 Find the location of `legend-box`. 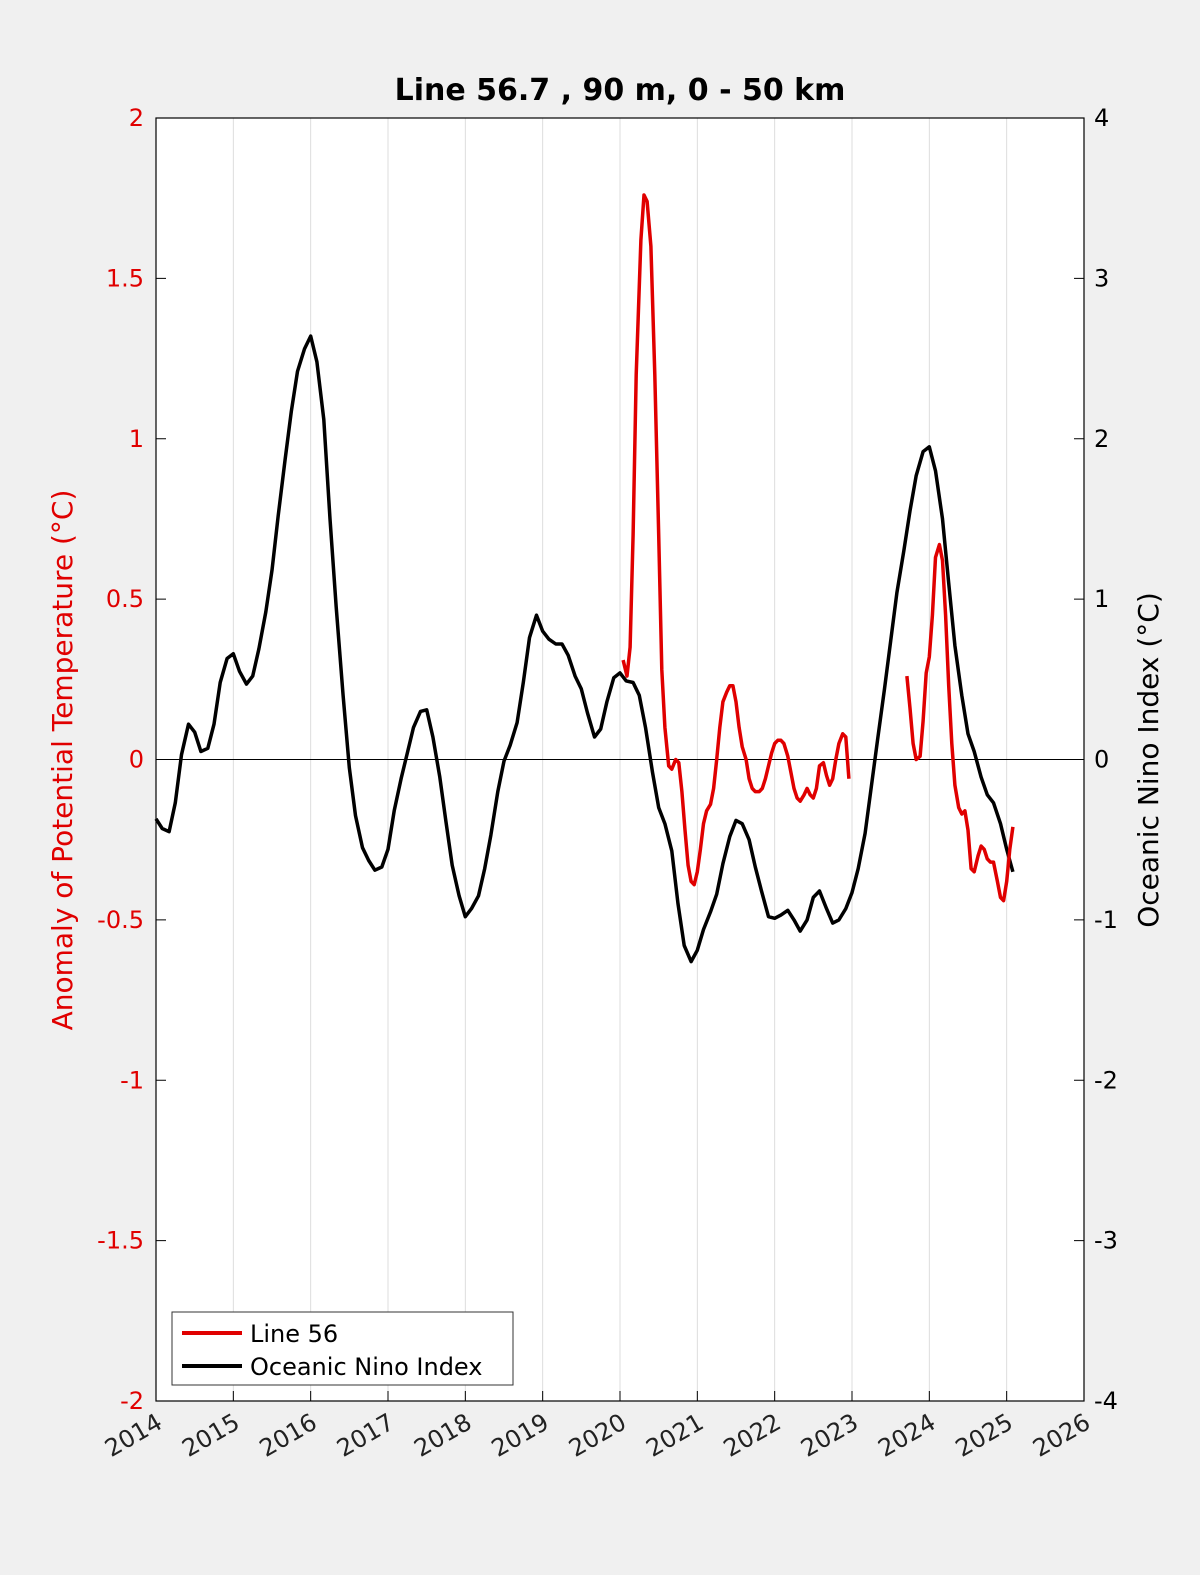

legend-box is located at coordinates (342, 1348).